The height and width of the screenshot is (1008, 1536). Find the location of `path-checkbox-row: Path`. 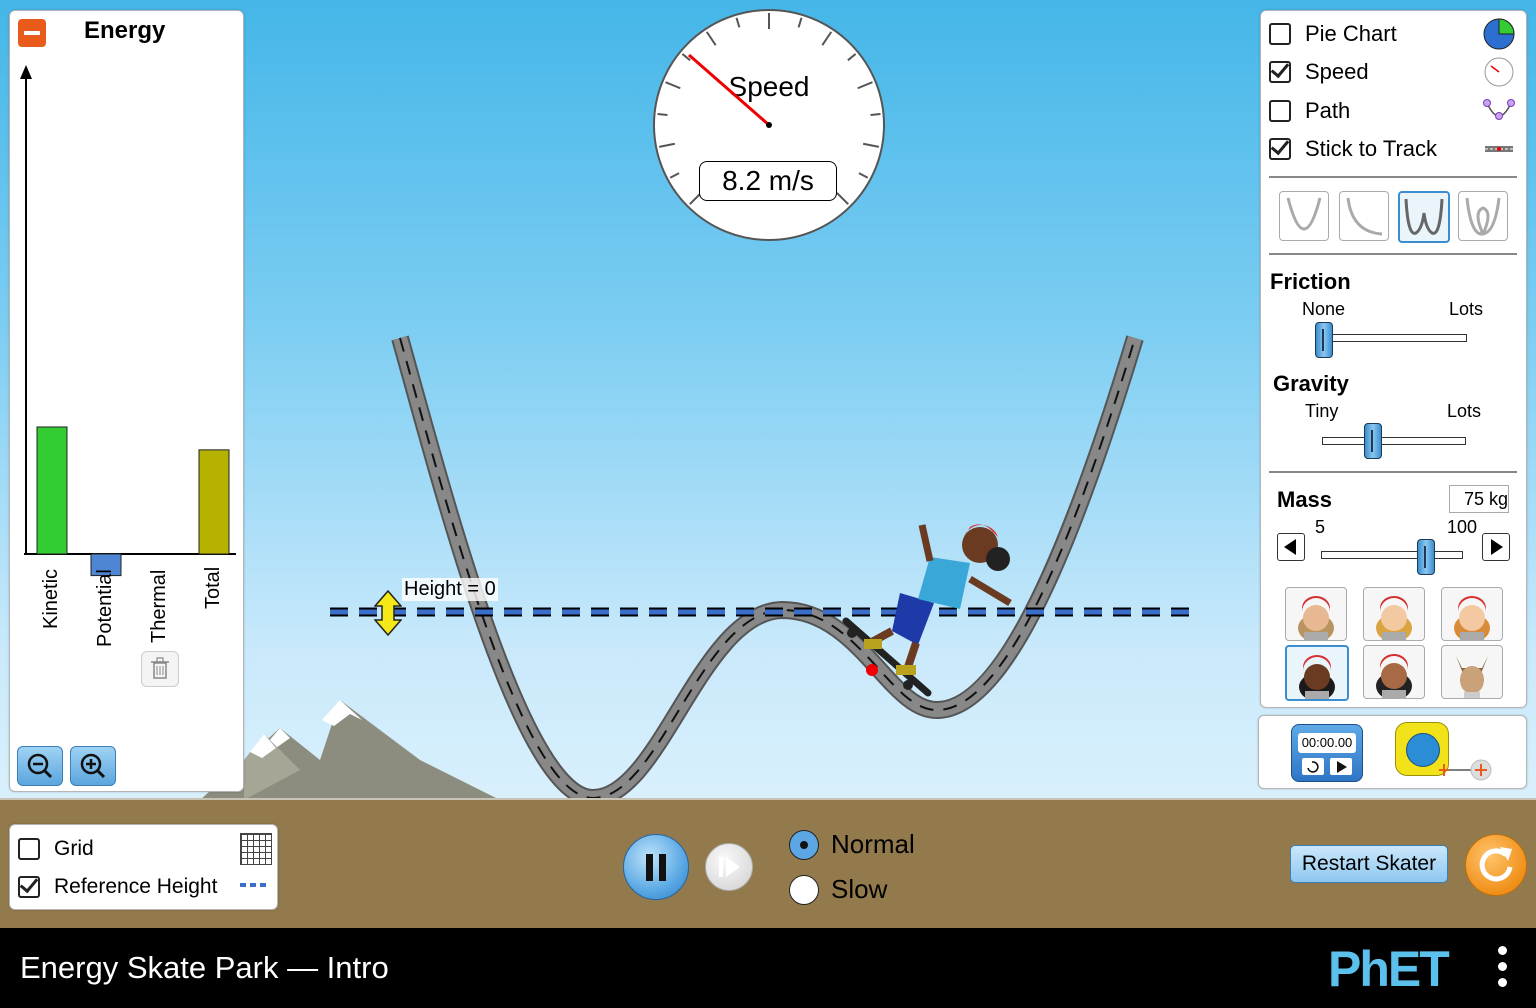

path-checkbox-row: Path is located at coordinates (1309, 111).